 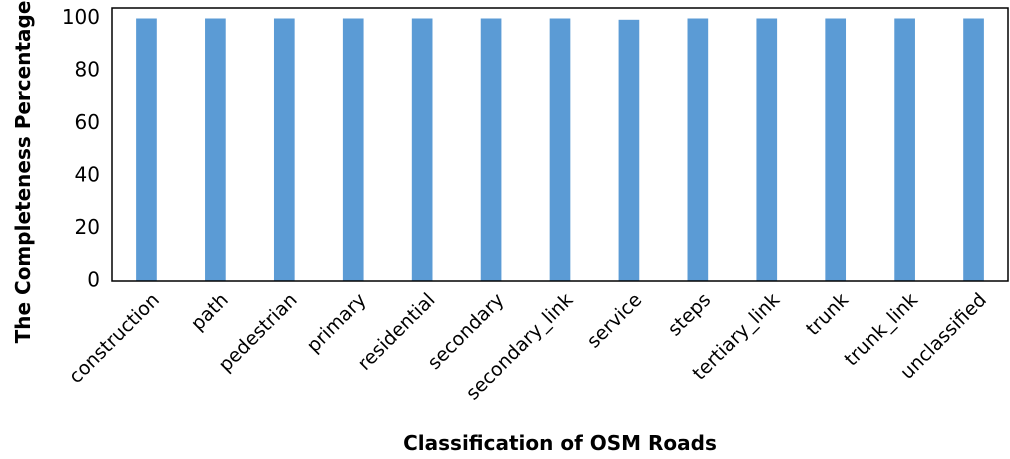 What do you see at coordinates (87, 122) in the screenshot?
I see `y-tick-label: 60` at bounding box center [87, 122].